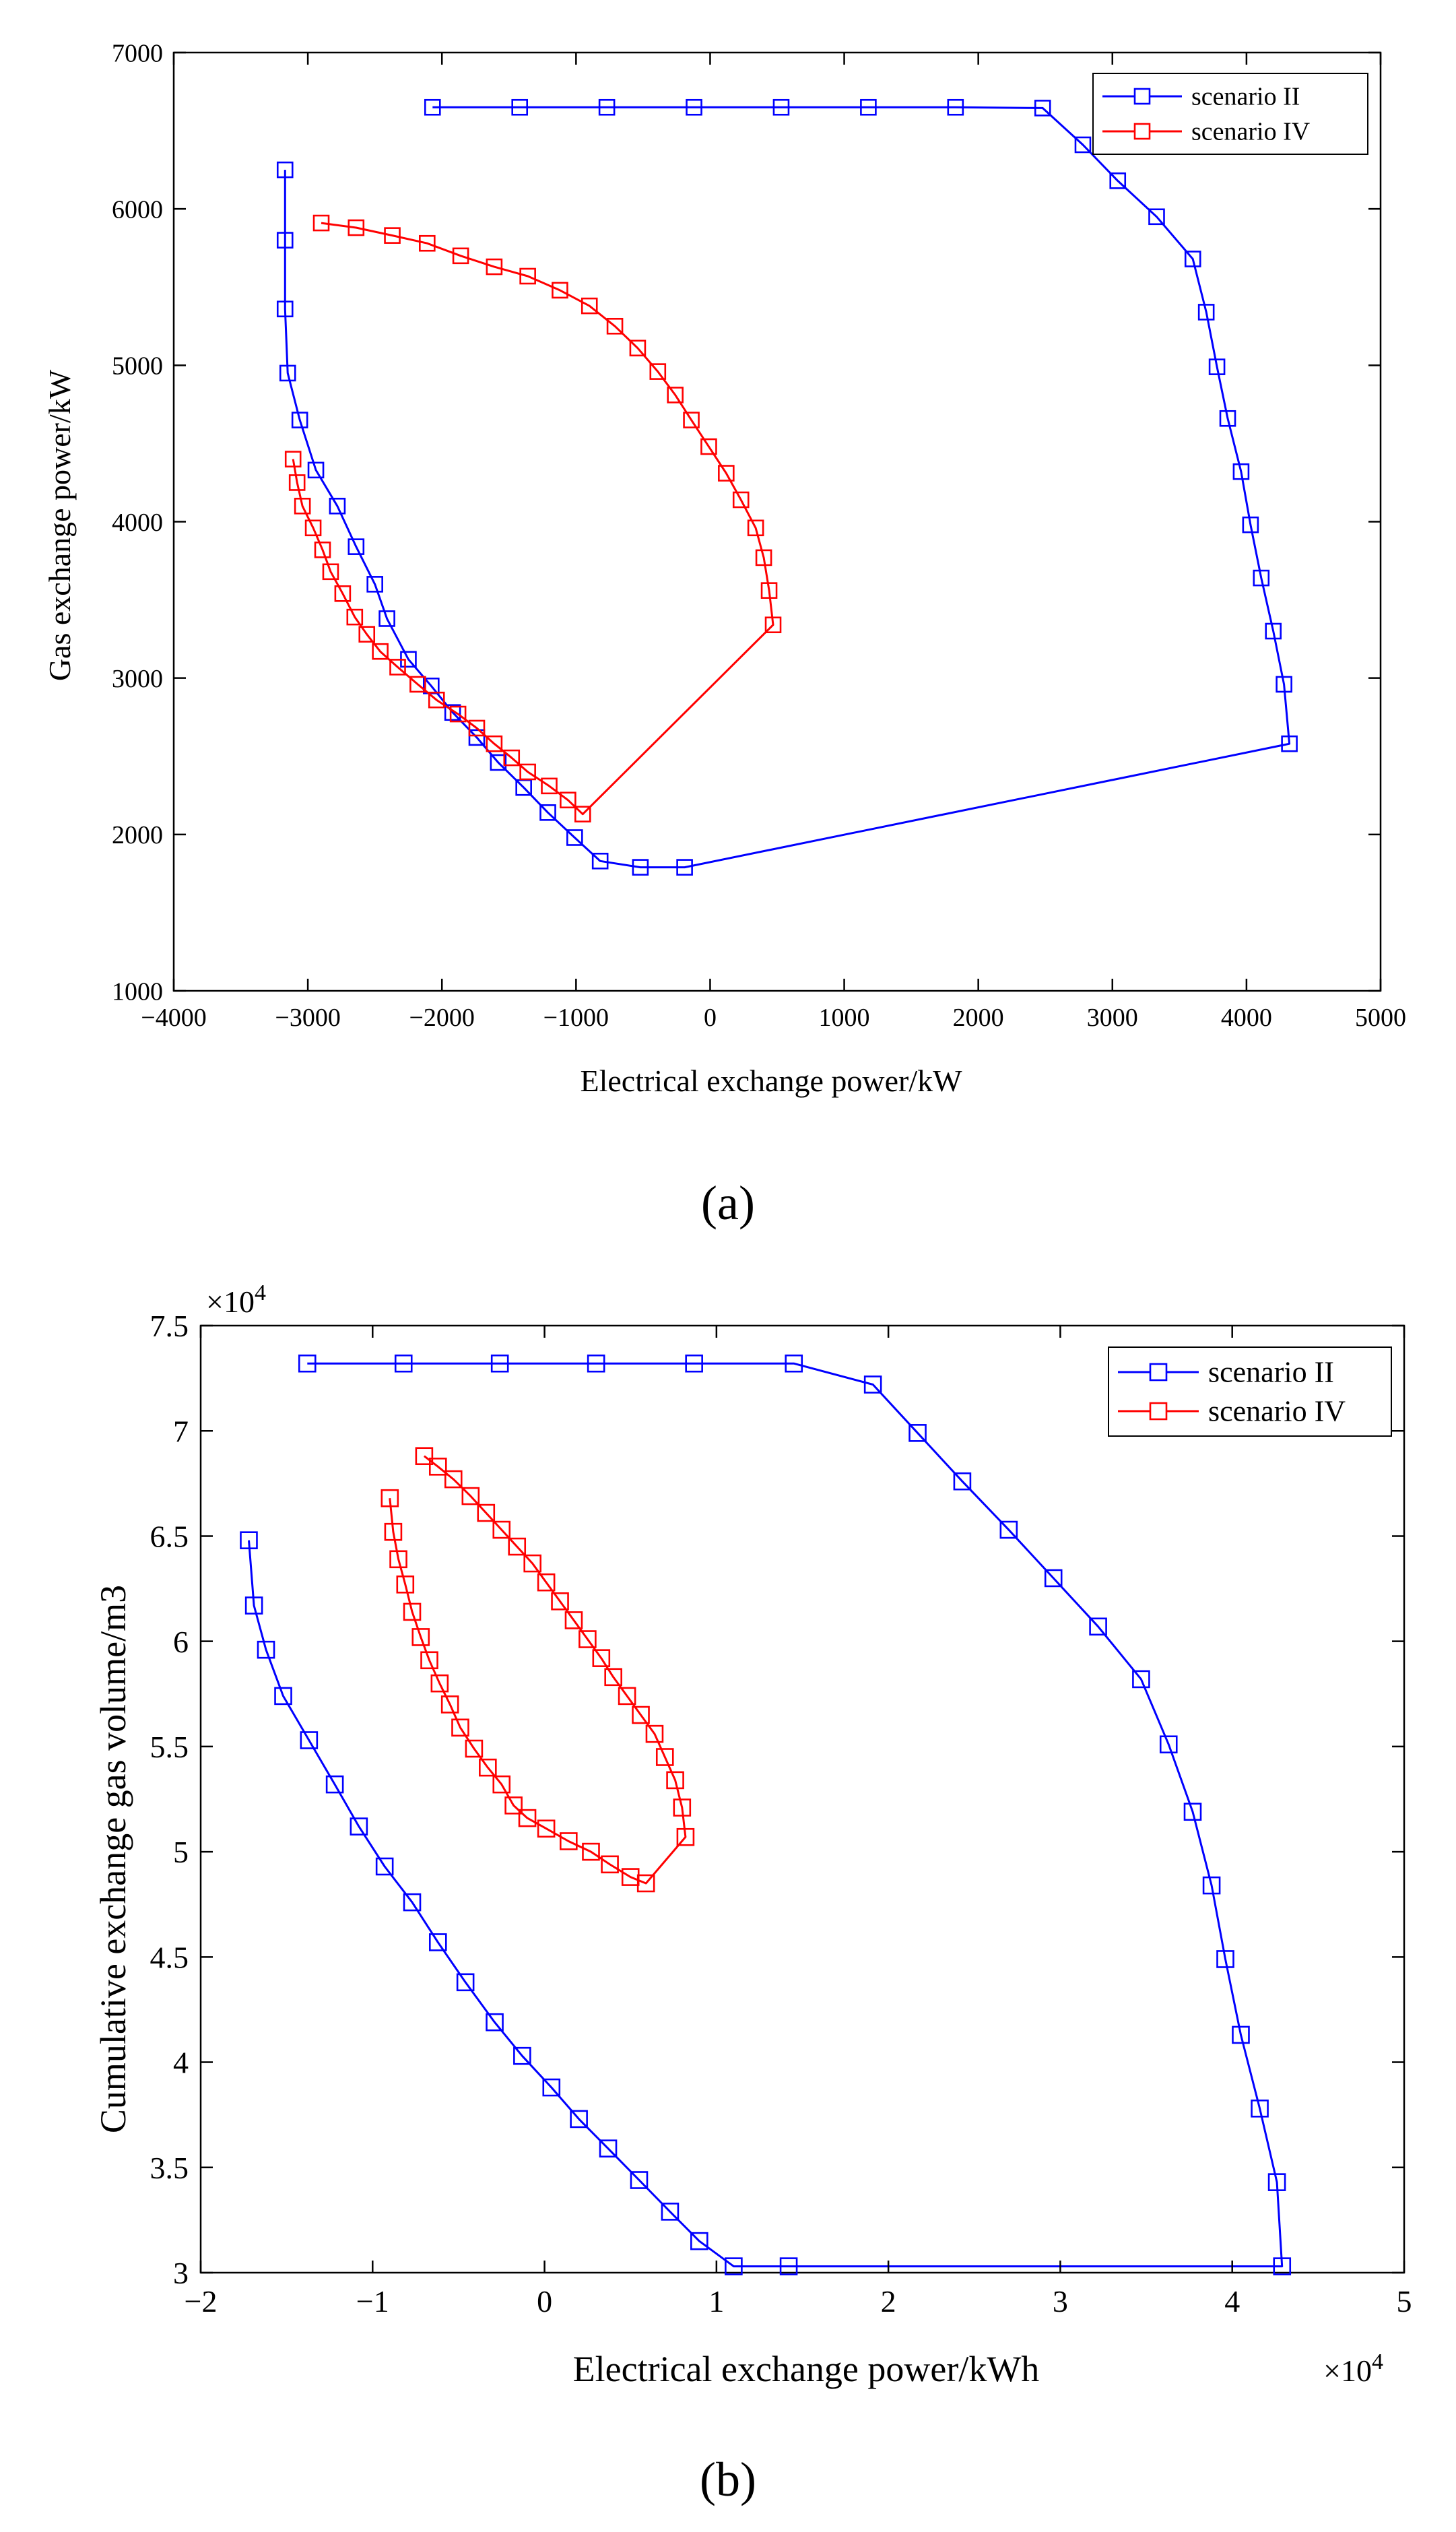  I want to click on legend-label-a: scenario IV, so click(1251, 132).